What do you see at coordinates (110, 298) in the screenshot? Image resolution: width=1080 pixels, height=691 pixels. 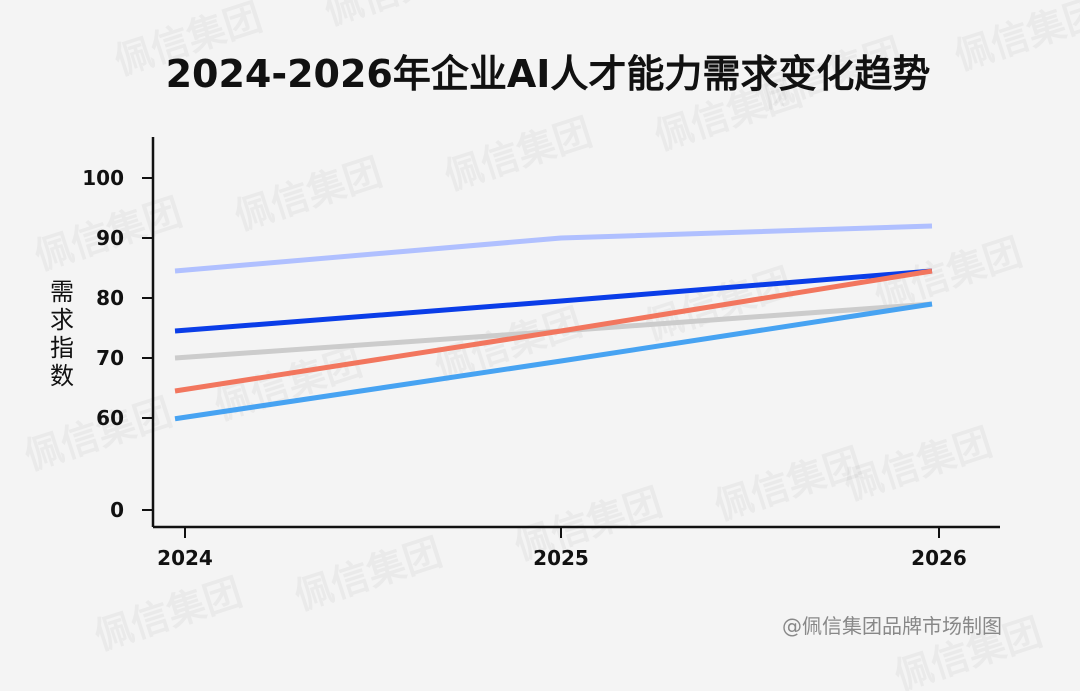 I see `y-tick-label: 80` at bounding box center [110, 298].